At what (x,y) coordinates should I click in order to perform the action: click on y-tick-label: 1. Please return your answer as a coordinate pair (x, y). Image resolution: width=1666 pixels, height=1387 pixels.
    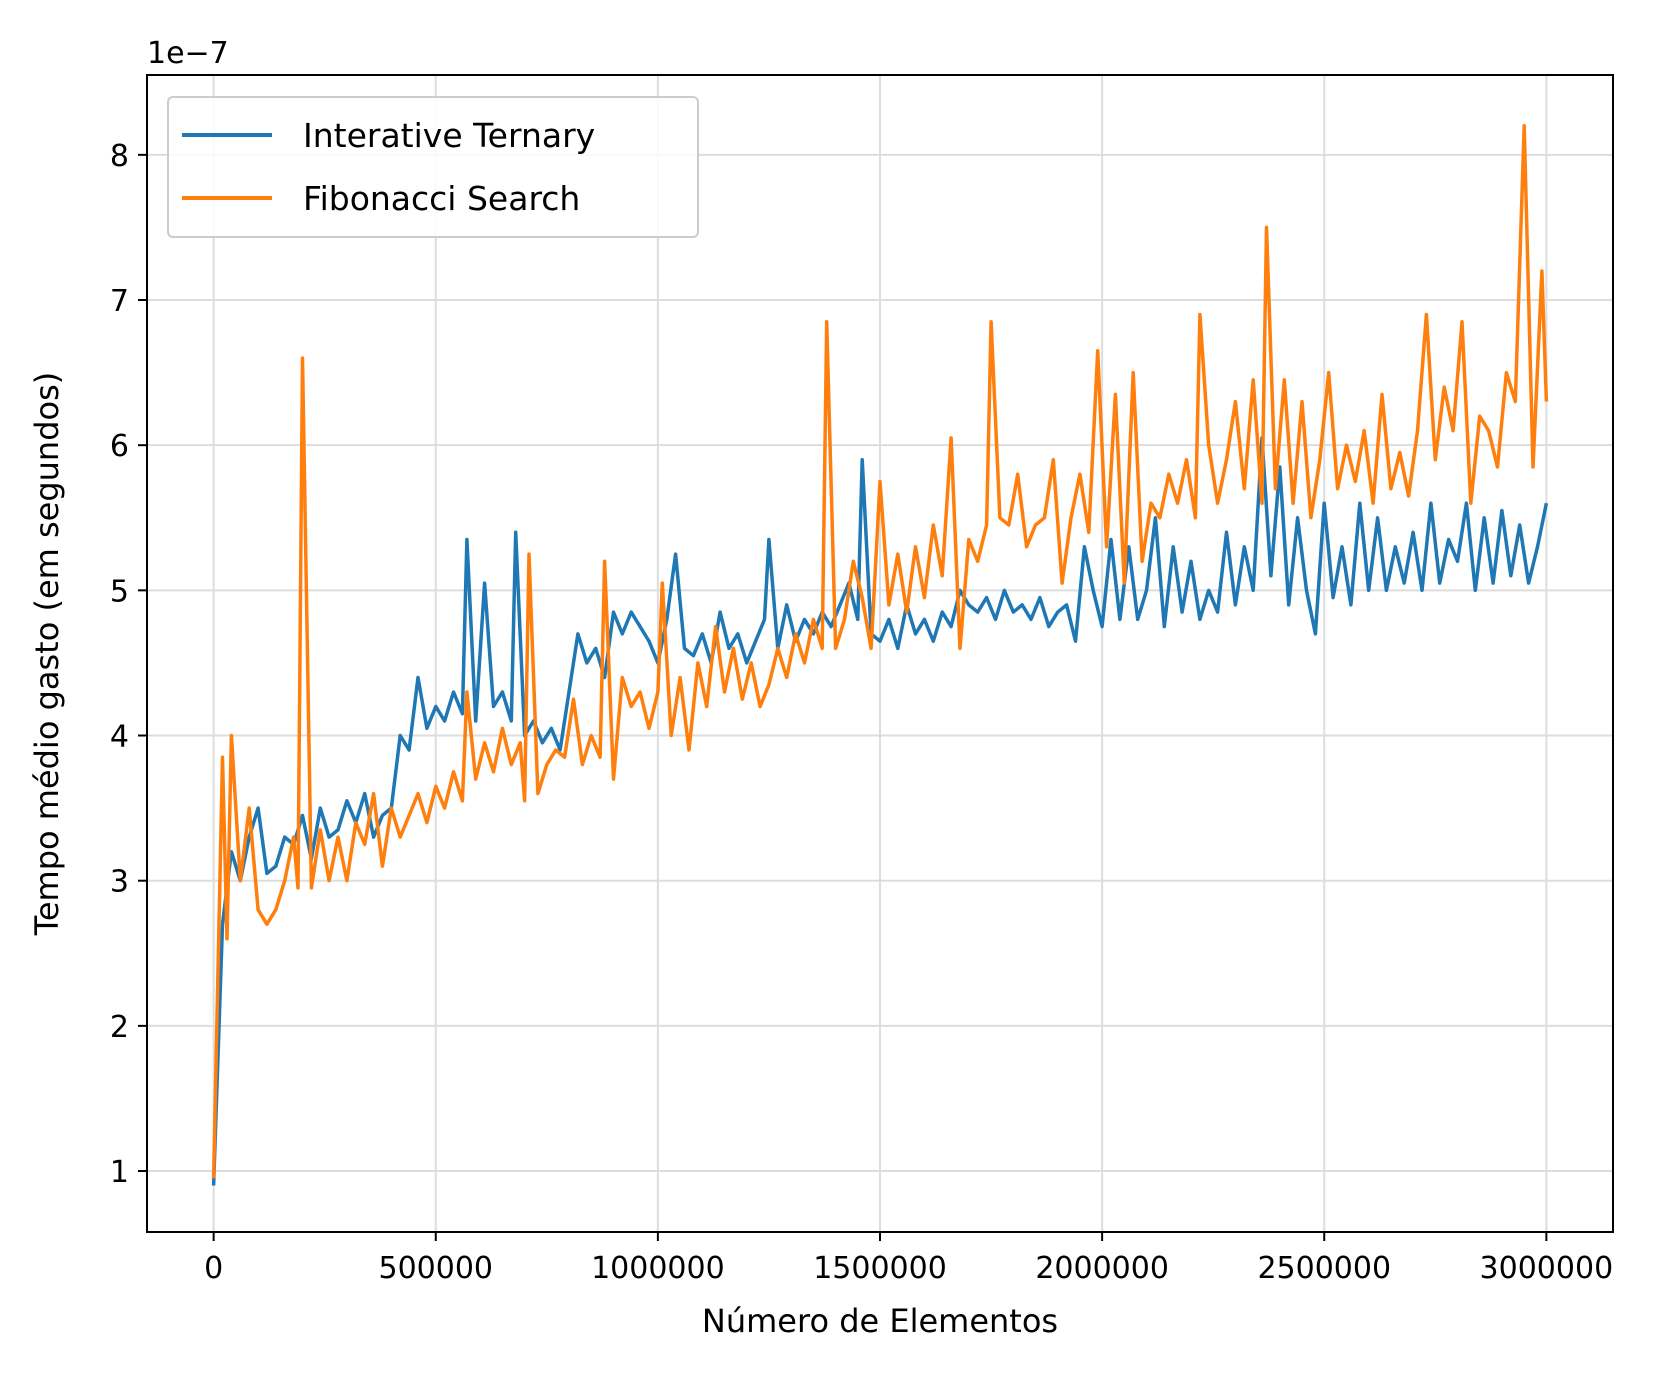
    Looking at the image, I should click on (119, 1172).